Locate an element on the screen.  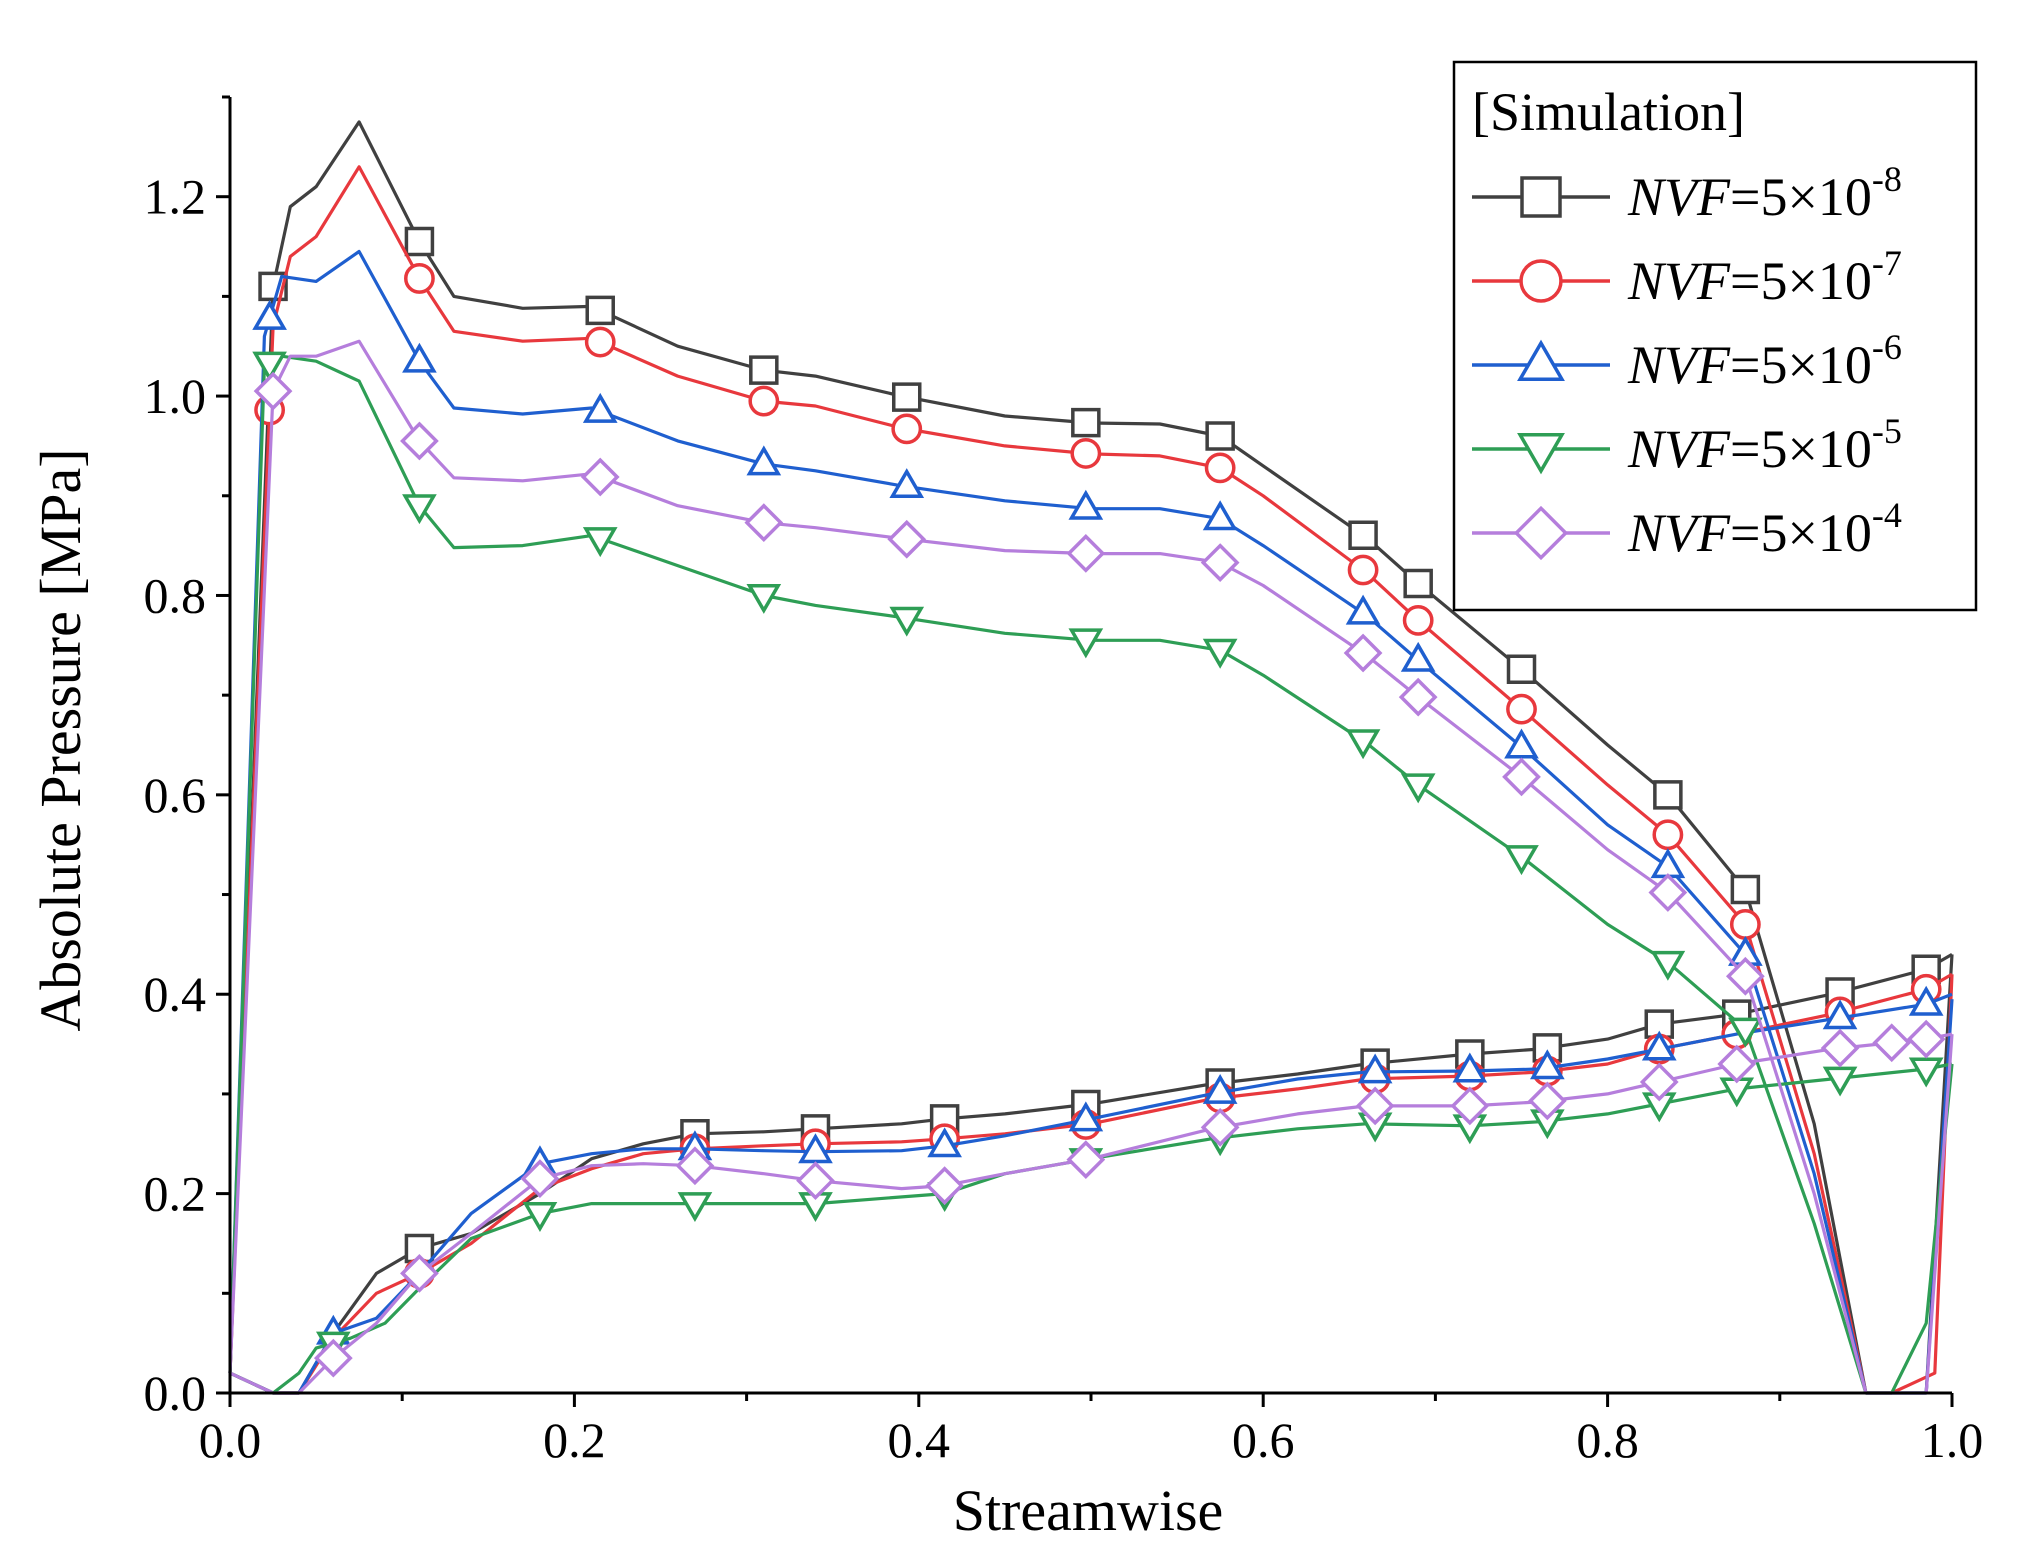
legend-entry-4-marker is located at coordinates (1541, 533).